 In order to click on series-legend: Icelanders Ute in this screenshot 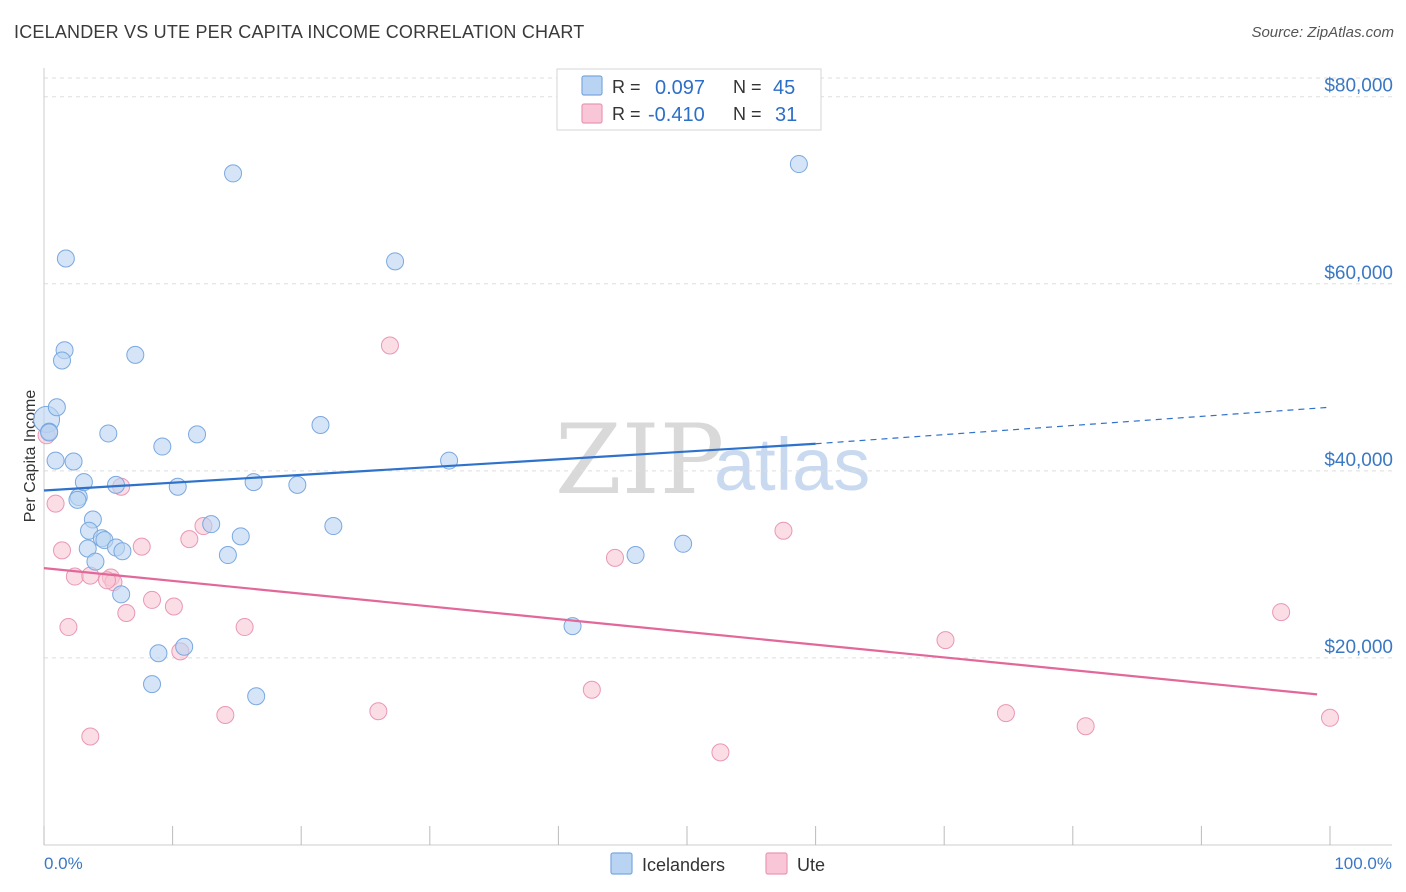, I will do `click(717, 863)`.